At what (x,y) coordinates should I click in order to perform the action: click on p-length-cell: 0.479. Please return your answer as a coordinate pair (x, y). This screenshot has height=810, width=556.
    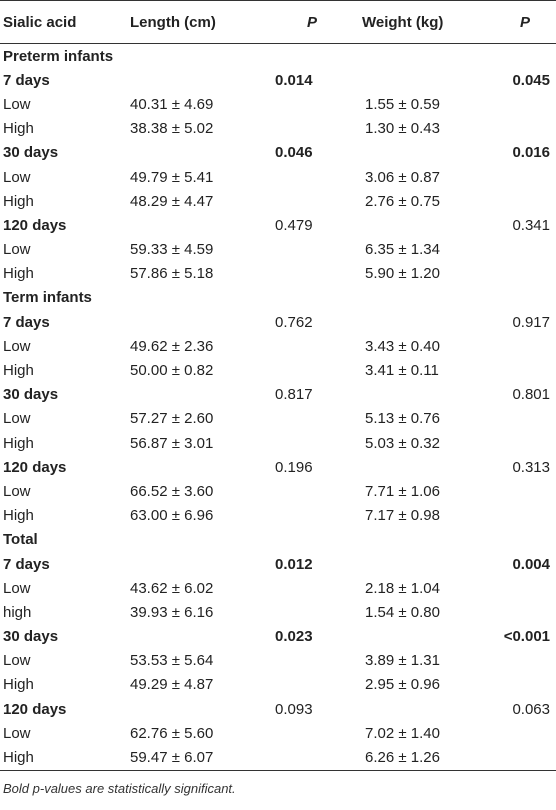
    Looking at the image, I should click on (294, 225).